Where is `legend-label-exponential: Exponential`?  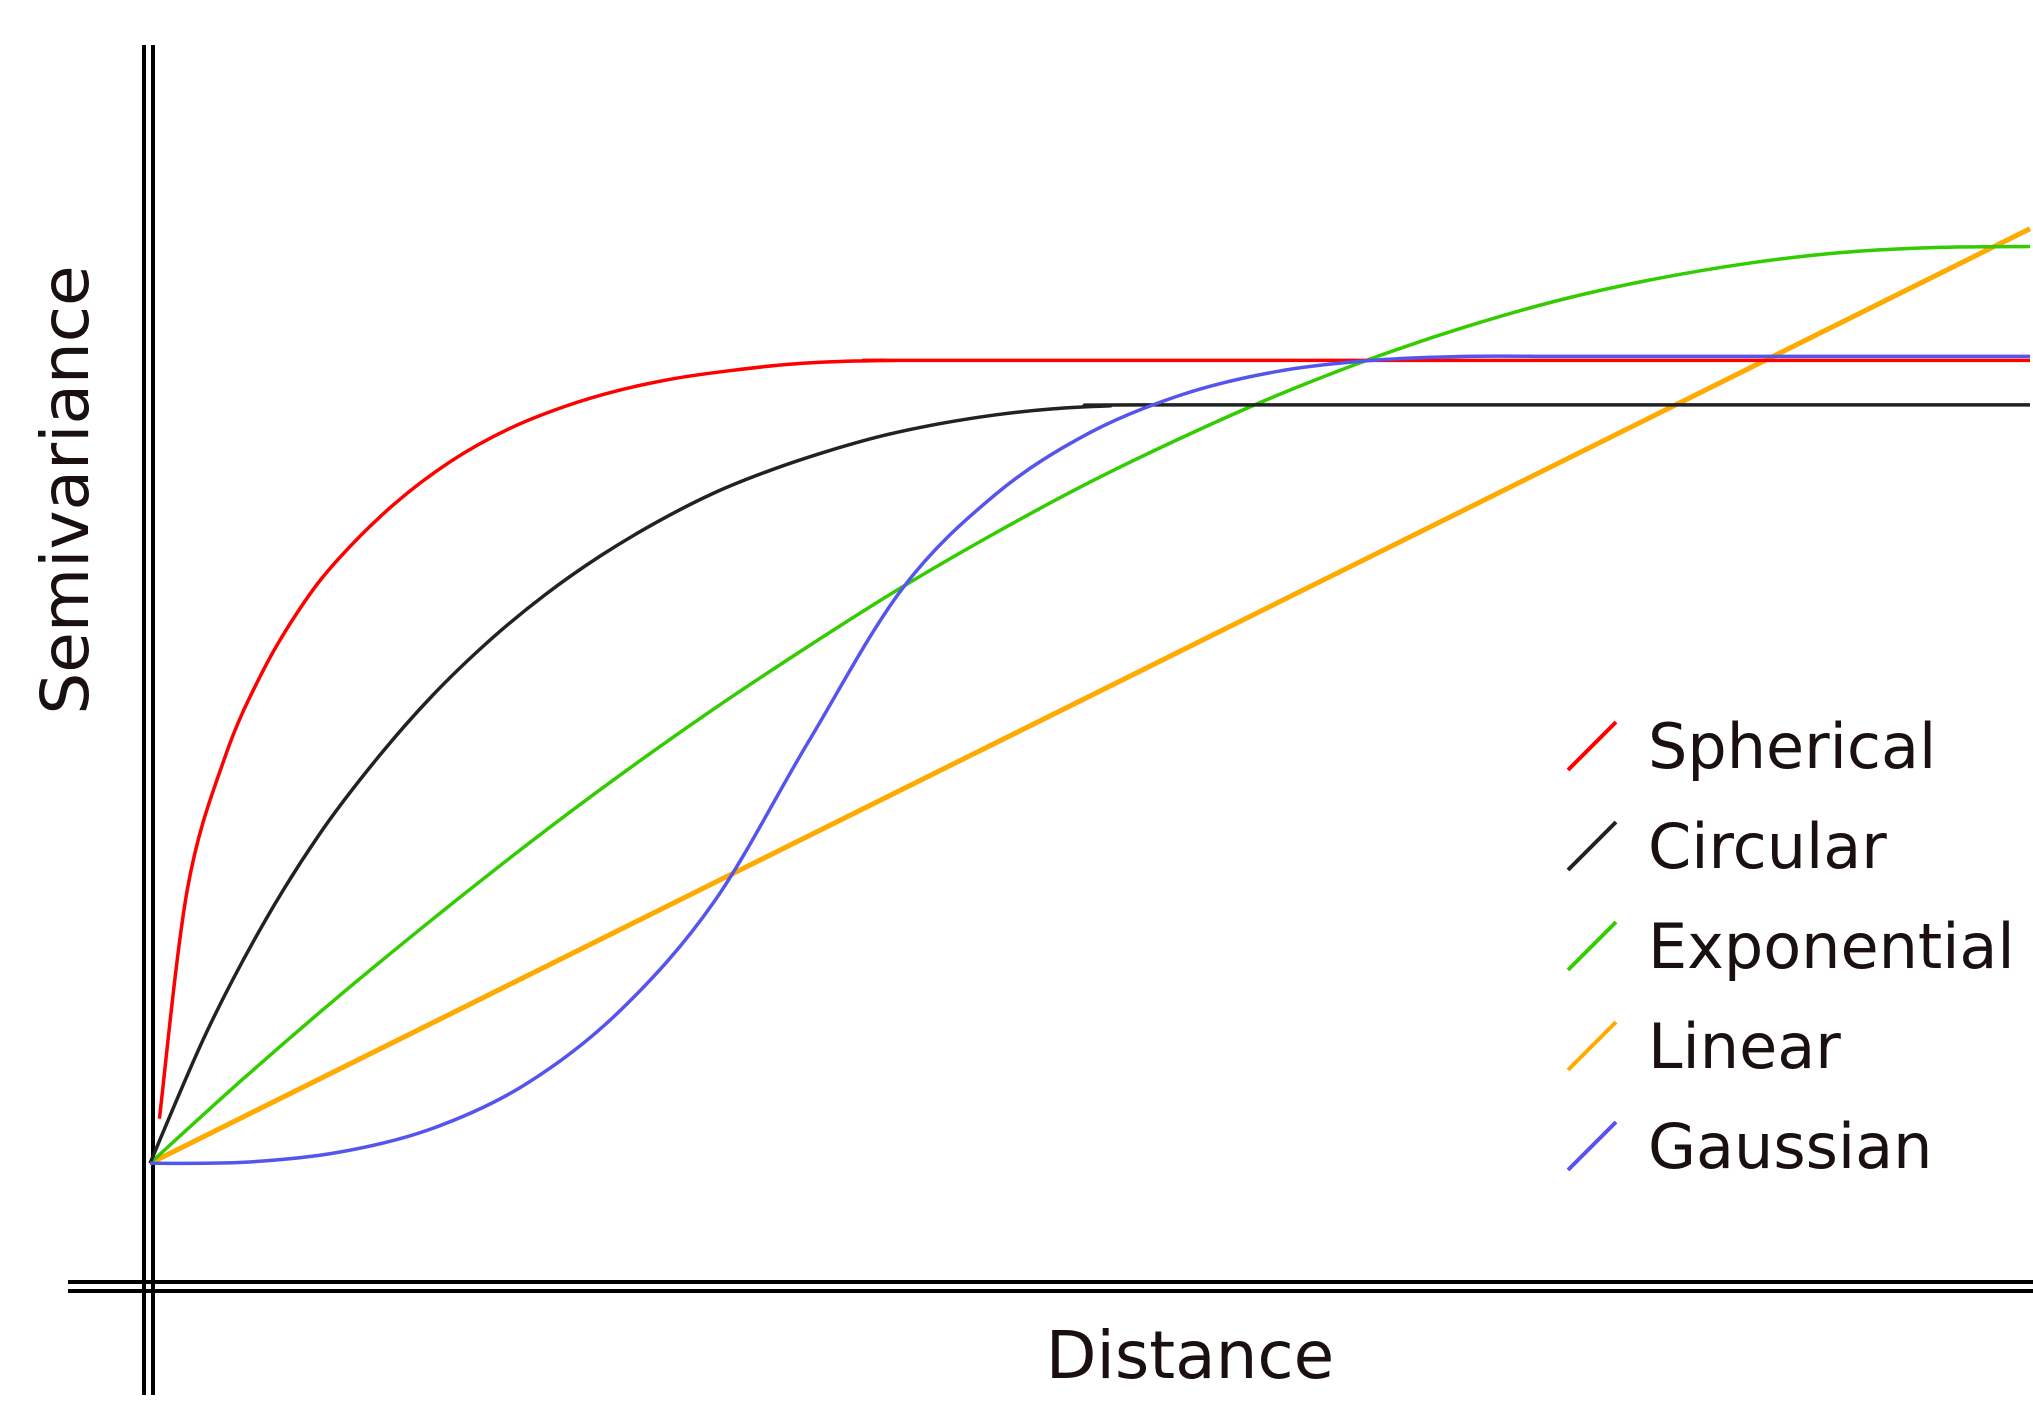 legend-label-exponential: Exponential is located at coordinates (1831, 946).